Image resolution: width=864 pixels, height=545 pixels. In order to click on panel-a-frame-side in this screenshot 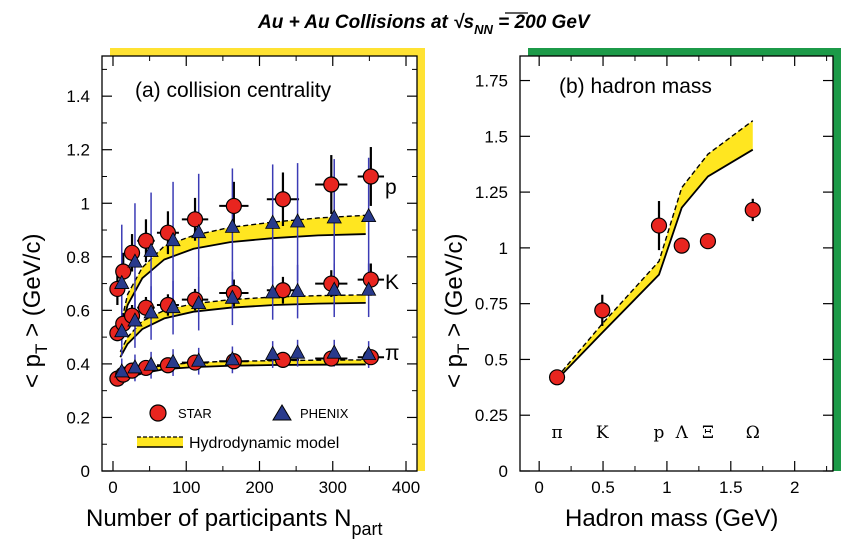, I will do `click(421, 259)`.